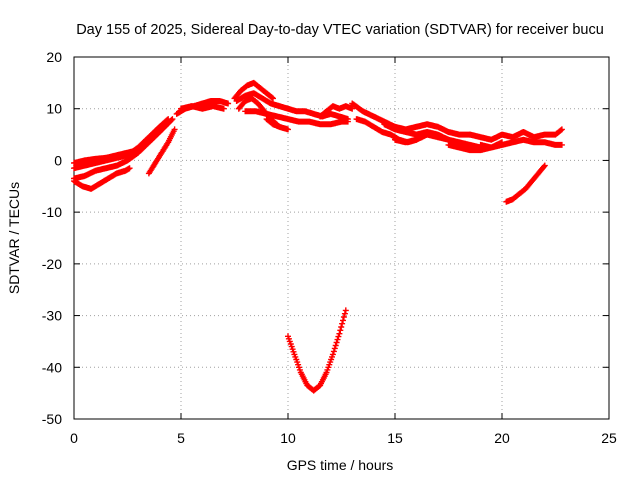 The image size is (640, 480). Describe the element at coordinates (58, 160) in the screenshot. I see `y-tick-label: 0` at that location.